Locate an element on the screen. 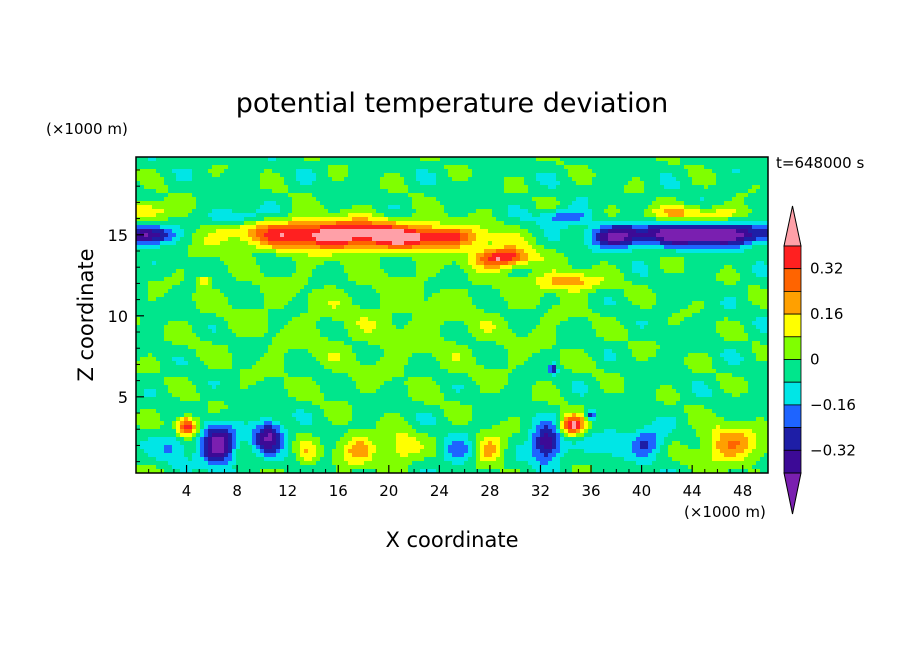 The image size is (904, 654). colorbar-label: 0 is located at coordinates (815, 360).